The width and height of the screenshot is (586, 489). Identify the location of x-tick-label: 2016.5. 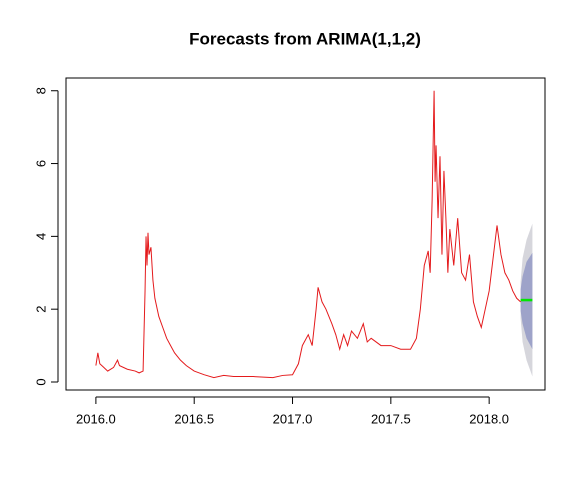
(194, 418).